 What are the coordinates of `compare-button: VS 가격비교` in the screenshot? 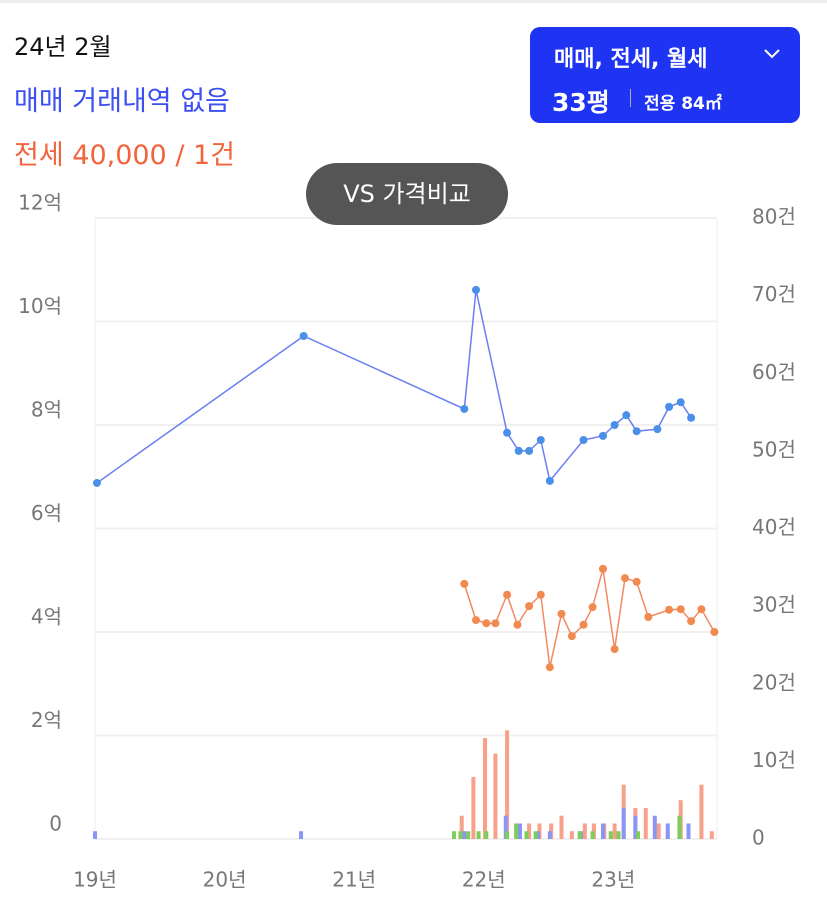 It's located at (407, 194).